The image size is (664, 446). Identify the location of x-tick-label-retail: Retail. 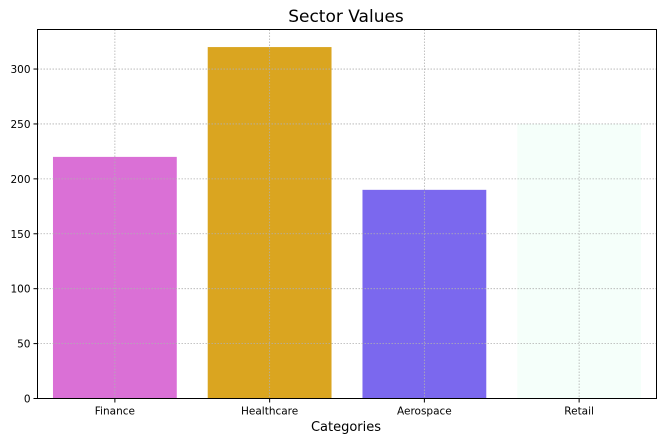
(579, 412).